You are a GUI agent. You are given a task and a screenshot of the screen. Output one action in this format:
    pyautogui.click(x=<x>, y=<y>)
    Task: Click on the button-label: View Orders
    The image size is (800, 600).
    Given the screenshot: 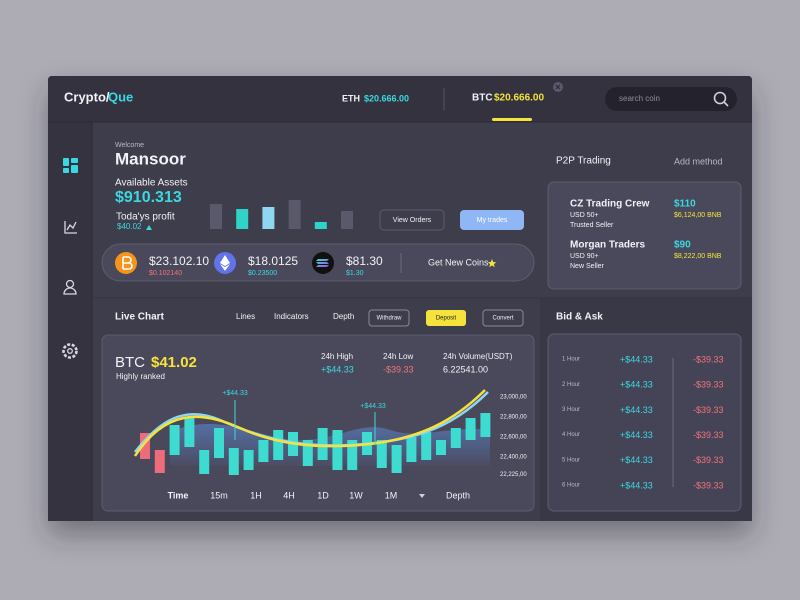 What is the action you would take?
    pyautogui.click(x=412, y=220)
    